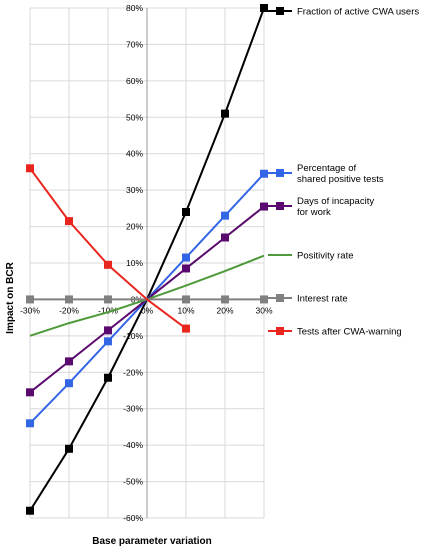  What do you see at coordinates (133, 336) in the screenshot?
I see `y-tick-label: -10%` at bounding box center [133, 336].